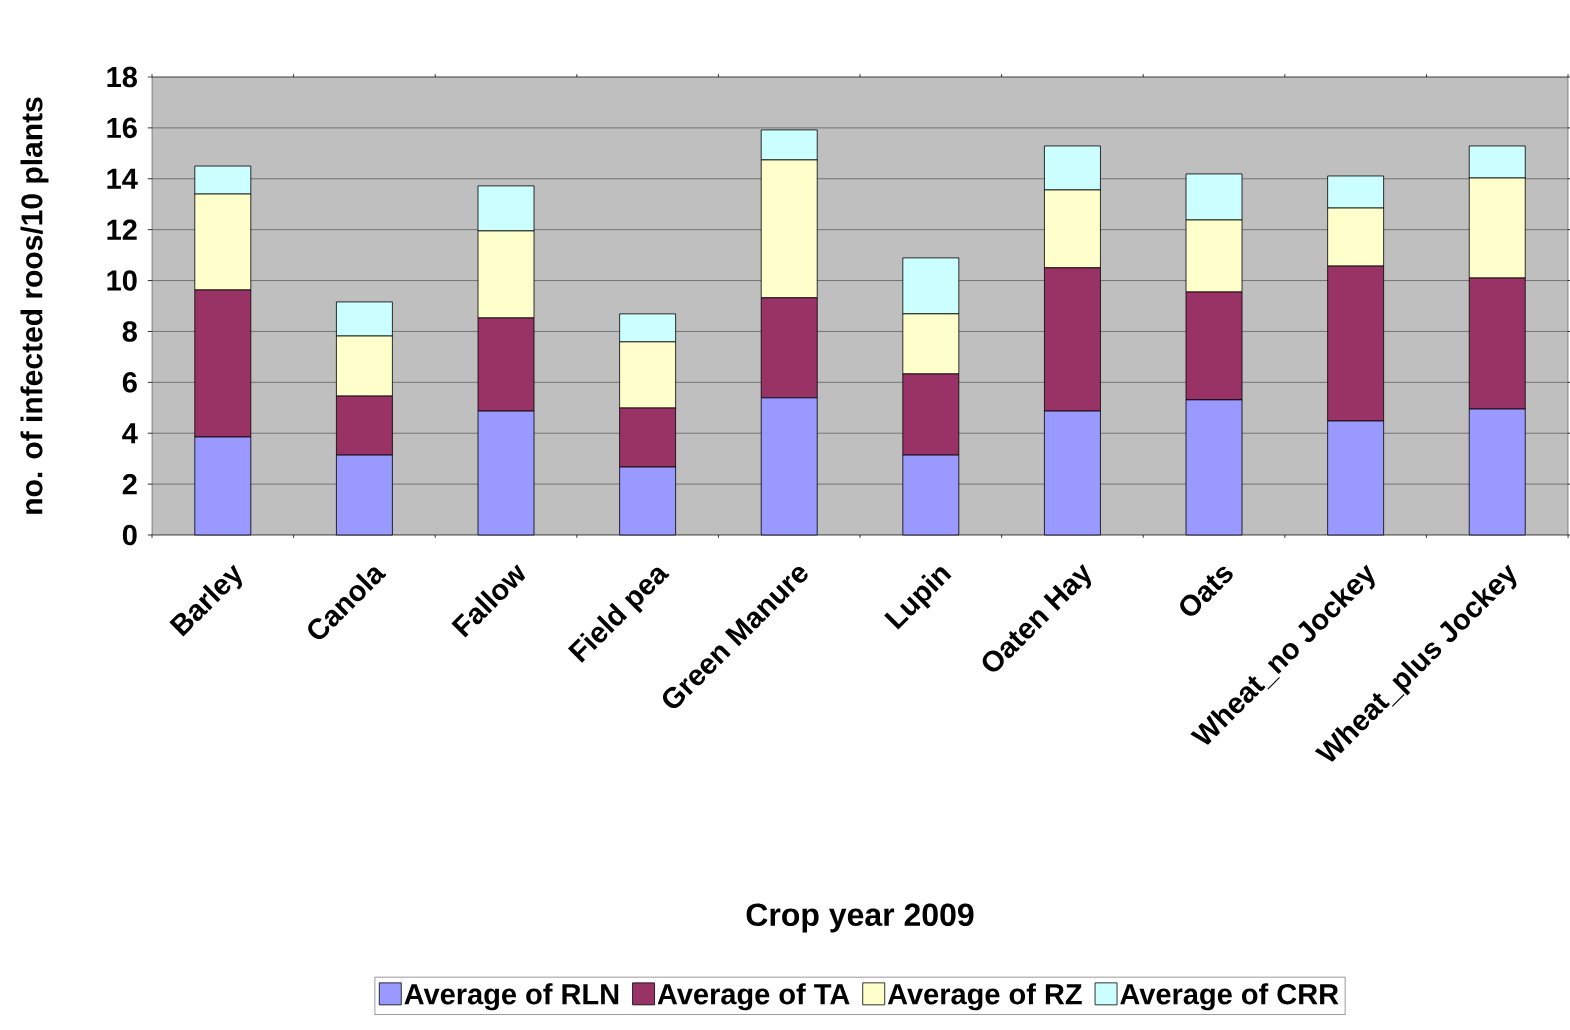  What do you see at coordinates (34, 305) in the screenshot?
I see `y-axis-title: no. of infected roos/10 plants` at bounding box center [34, 305].